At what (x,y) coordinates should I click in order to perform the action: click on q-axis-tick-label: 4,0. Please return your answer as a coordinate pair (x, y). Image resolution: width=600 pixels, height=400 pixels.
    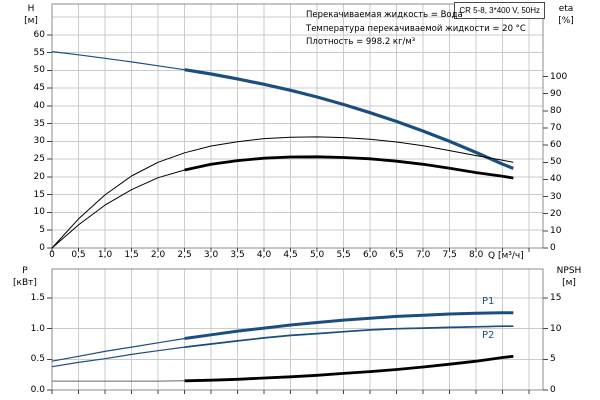
    Looking at the image, I should click on (264, 255).